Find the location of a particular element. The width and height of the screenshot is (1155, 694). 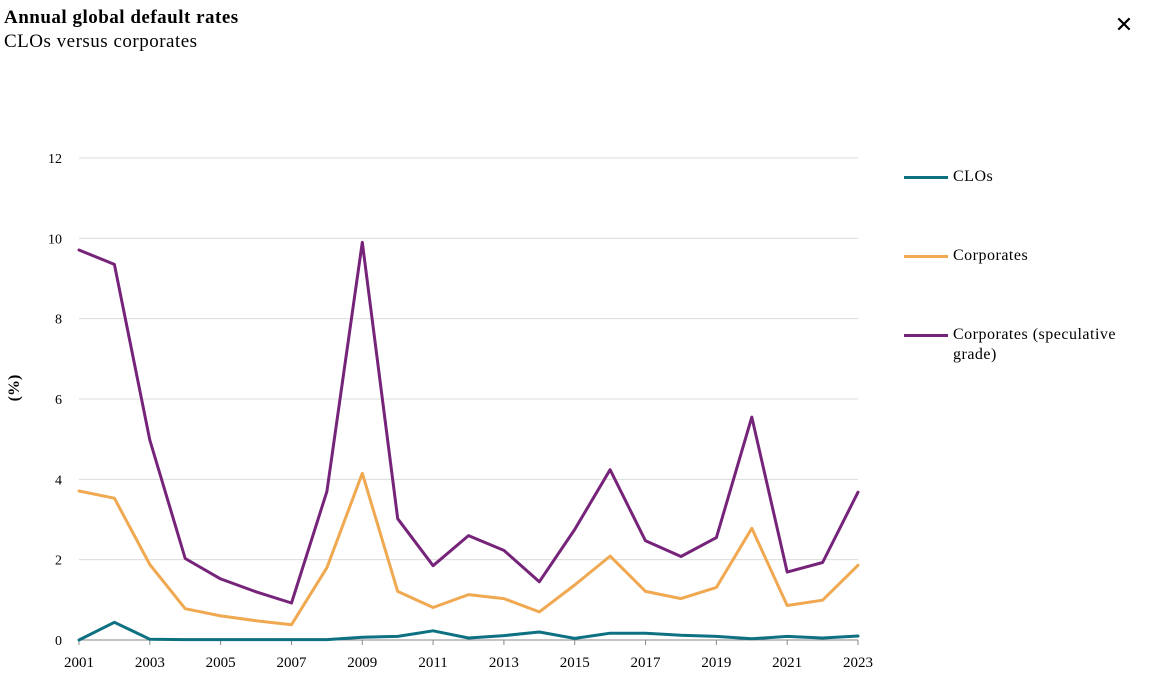

x-tick-label: 2011 is located at coordinates (432, 663).